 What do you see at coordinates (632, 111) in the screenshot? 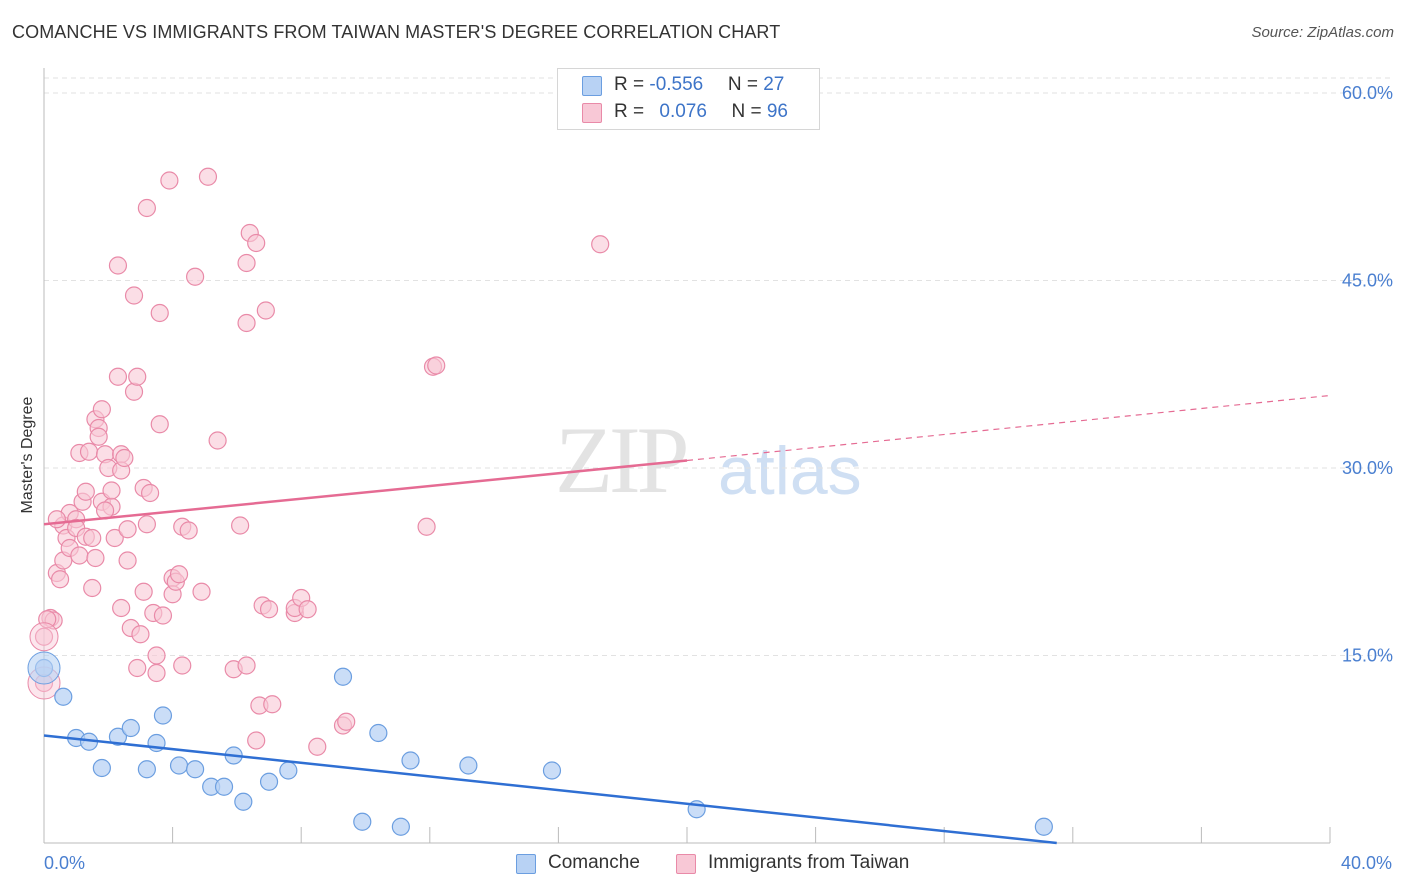
I see `r-label: R =` at bounding box center [632, 111].